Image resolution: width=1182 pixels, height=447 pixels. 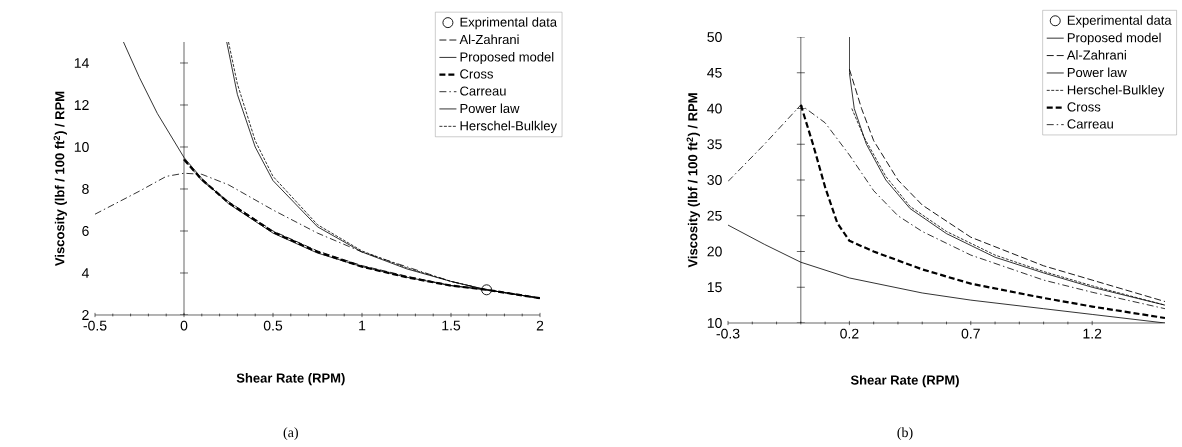 I want to click on text: (b), so click(x=905, y=433).